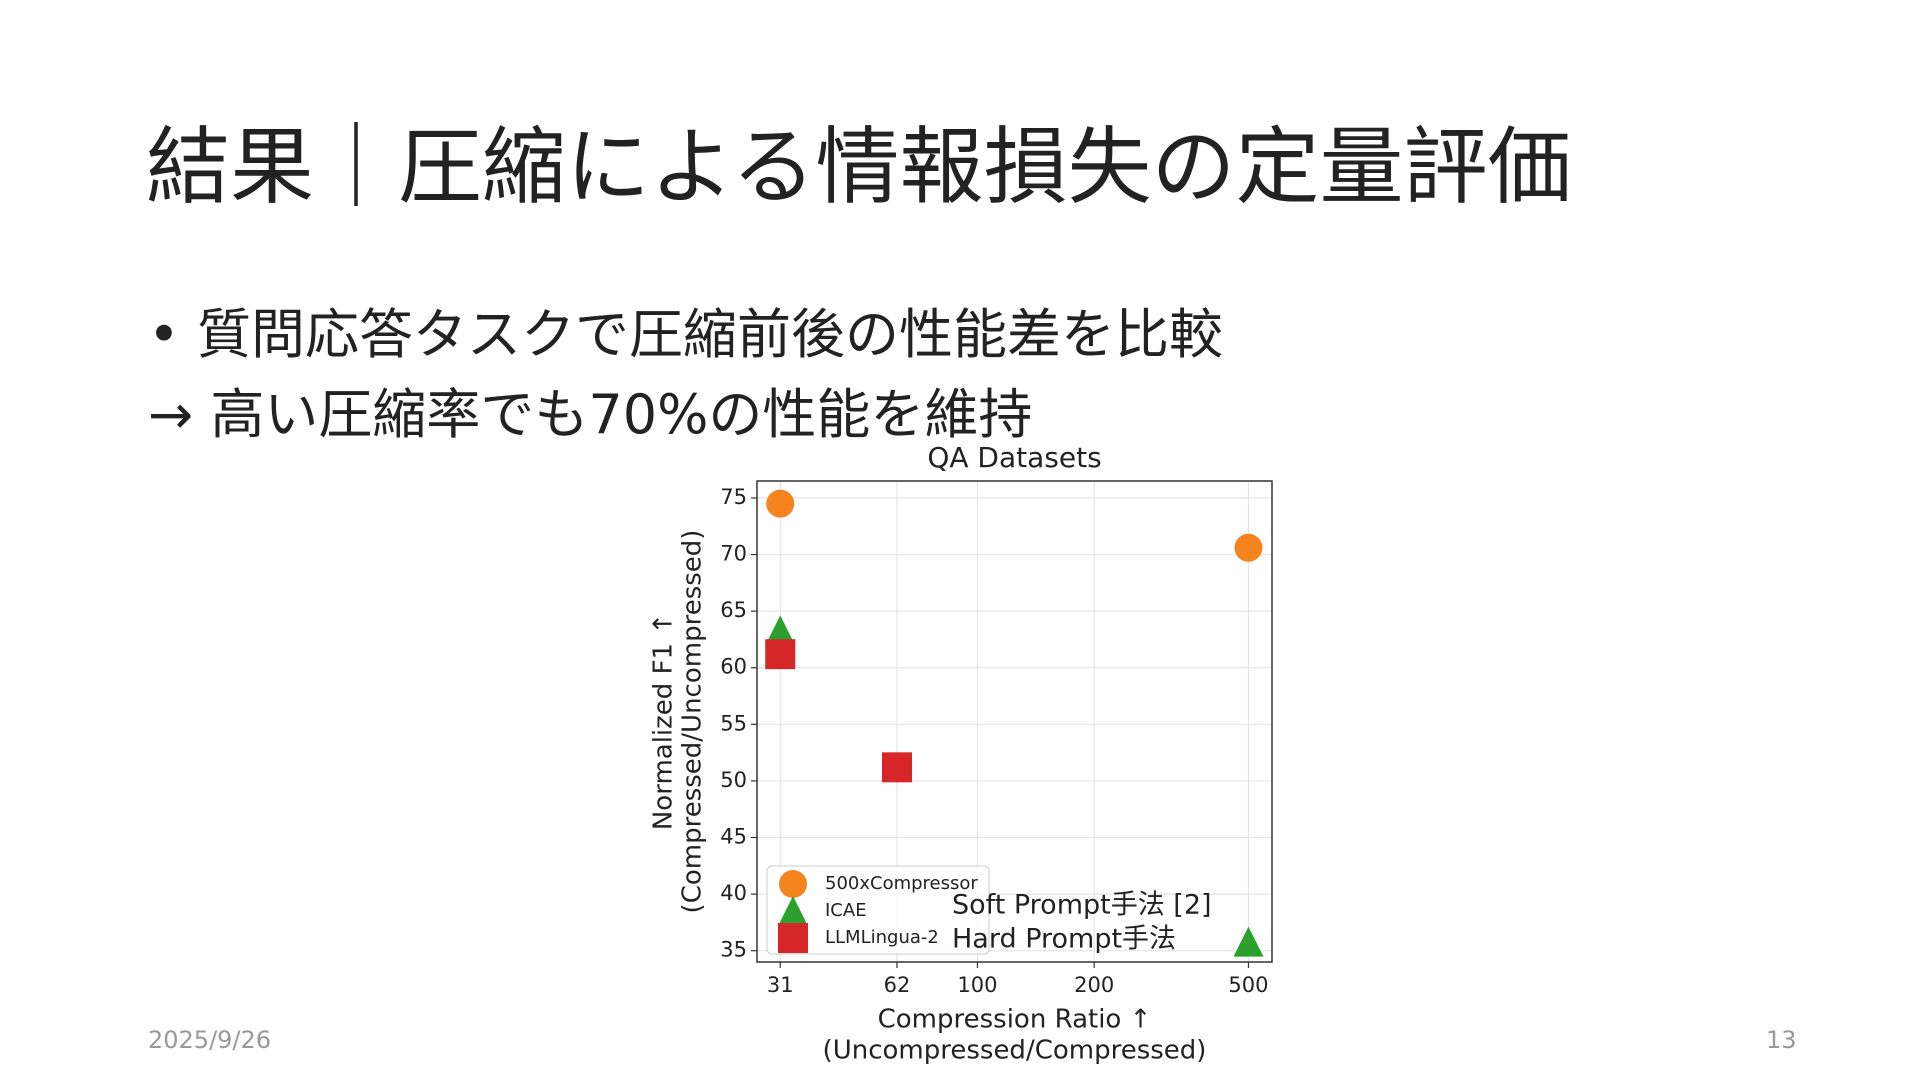 The image size is (1920, 1080). Describe the element at coordinates (901, 883) in the screenshot. I see `legend-label: 500xCompressor` at that location.